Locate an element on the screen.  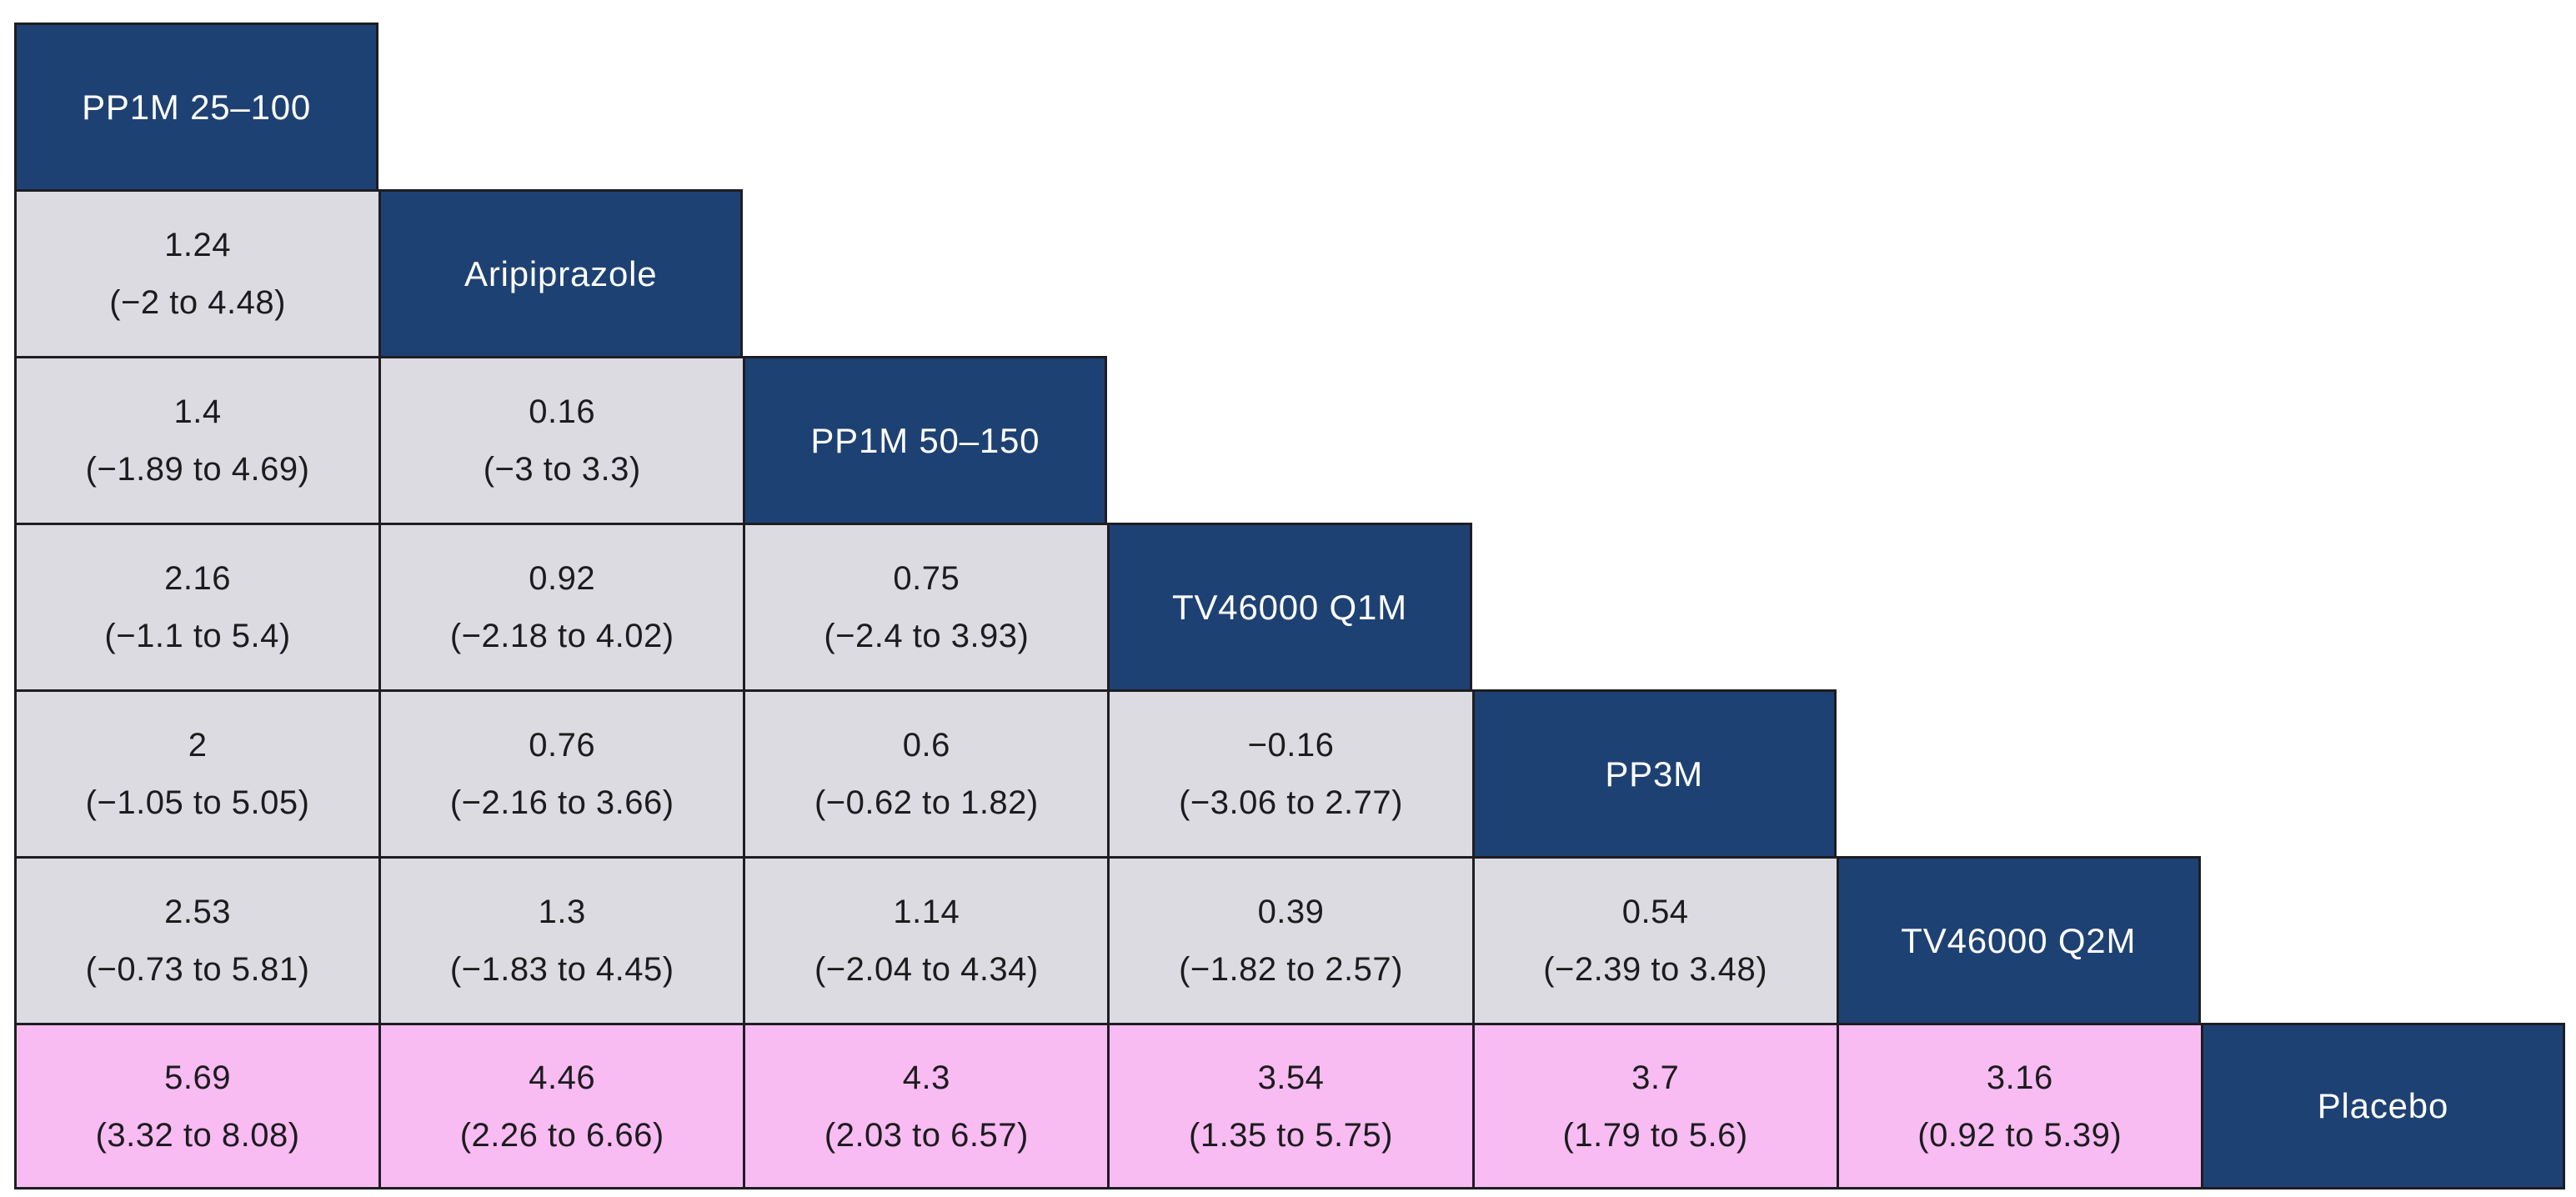
confidence-interval-value: (−1.82 to 2.57) is located at coordinates (1291, 969).